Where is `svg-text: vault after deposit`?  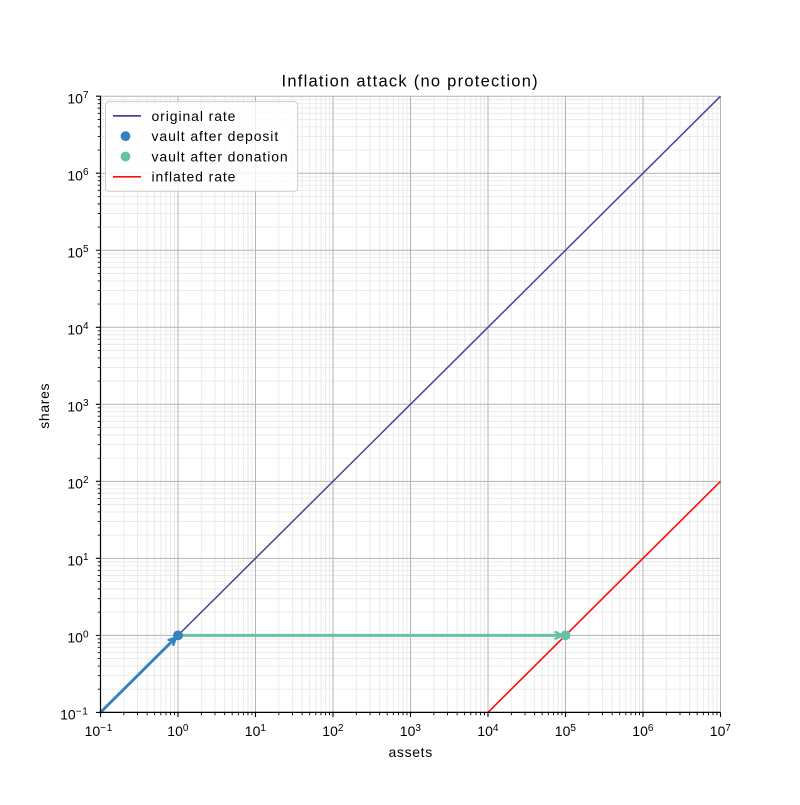 svg-text: vault after deposit is located at coordinates (216, 136).